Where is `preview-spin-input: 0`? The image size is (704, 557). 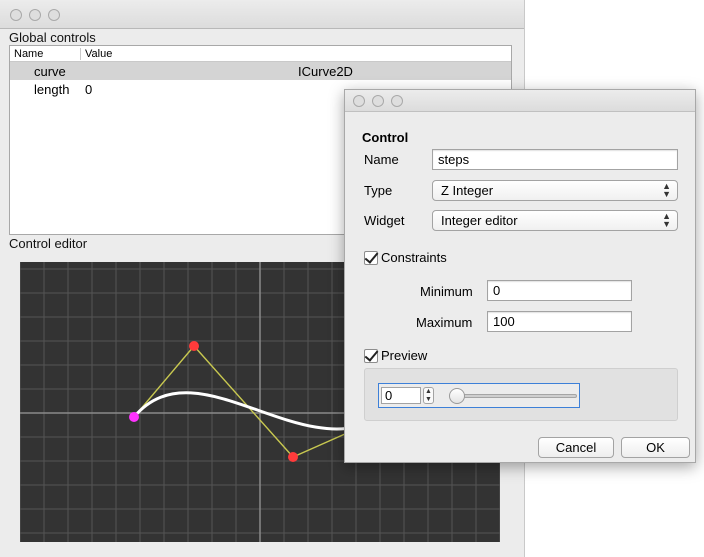
preview-spin-input: 0 is located at coordinates (401, 395).